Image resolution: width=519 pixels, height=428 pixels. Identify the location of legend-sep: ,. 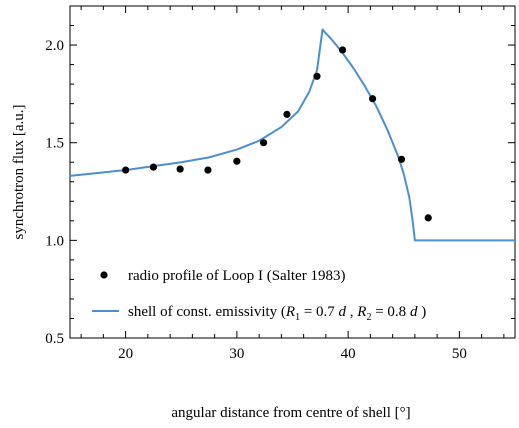
(351, 312).